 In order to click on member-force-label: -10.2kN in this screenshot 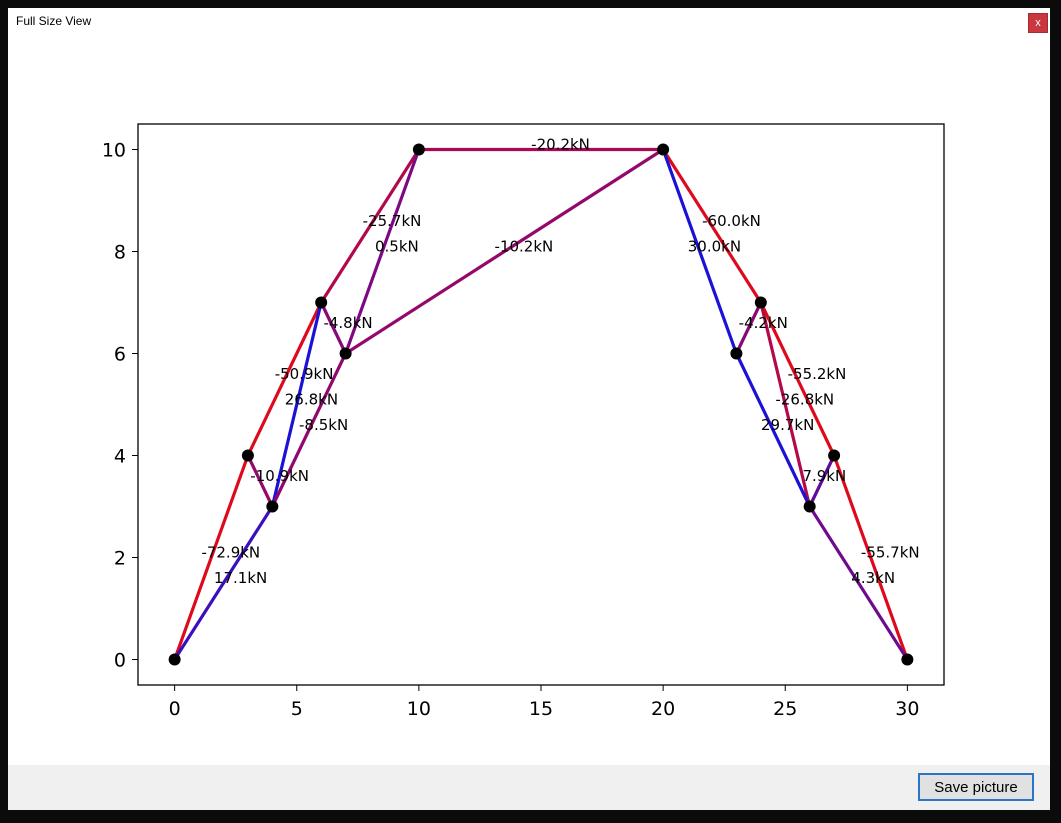, I will do `click(524, 246)`.